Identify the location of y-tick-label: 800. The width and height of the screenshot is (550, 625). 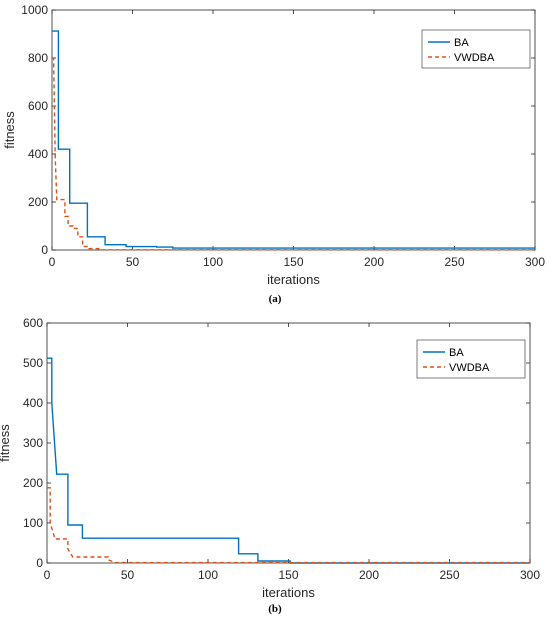
(38, 58).